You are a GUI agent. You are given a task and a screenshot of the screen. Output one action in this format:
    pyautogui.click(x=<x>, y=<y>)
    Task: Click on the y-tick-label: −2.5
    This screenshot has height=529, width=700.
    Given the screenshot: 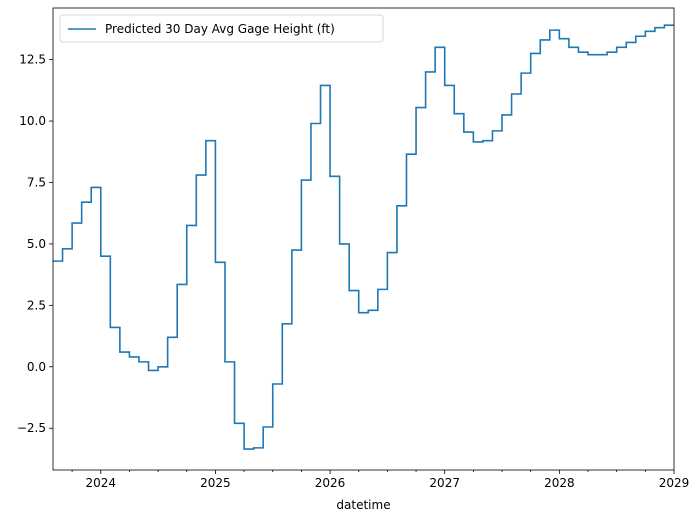 What is the action you would take?
    pyautogui.click(x=31, y=428)
    